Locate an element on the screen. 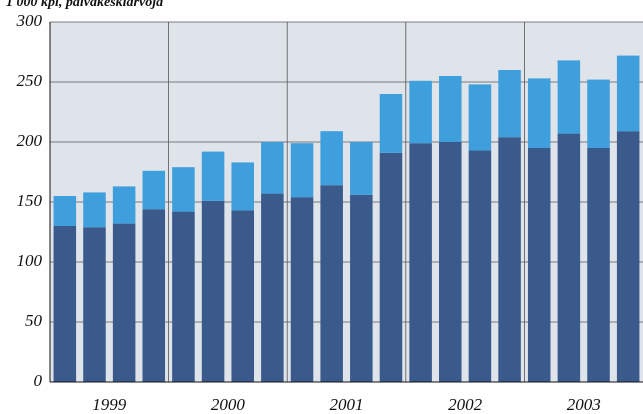 This screenshot has height=414, width=643. y-tick-label: 200 is located at coordinates (30, 140).